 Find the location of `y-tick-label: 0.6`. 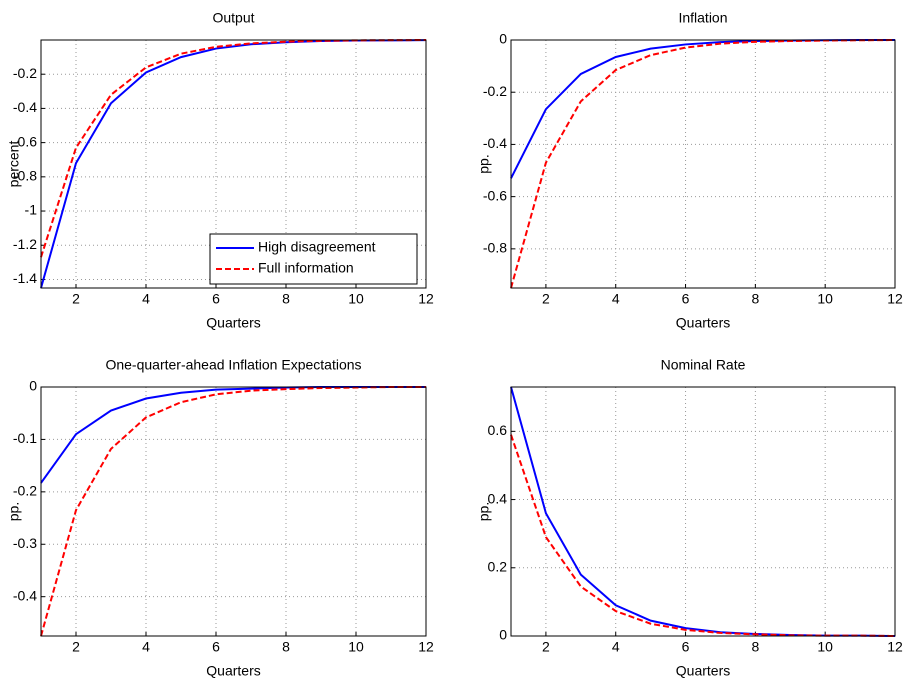

y-tick-label: 0.6 is located at coordinates (498, 430).